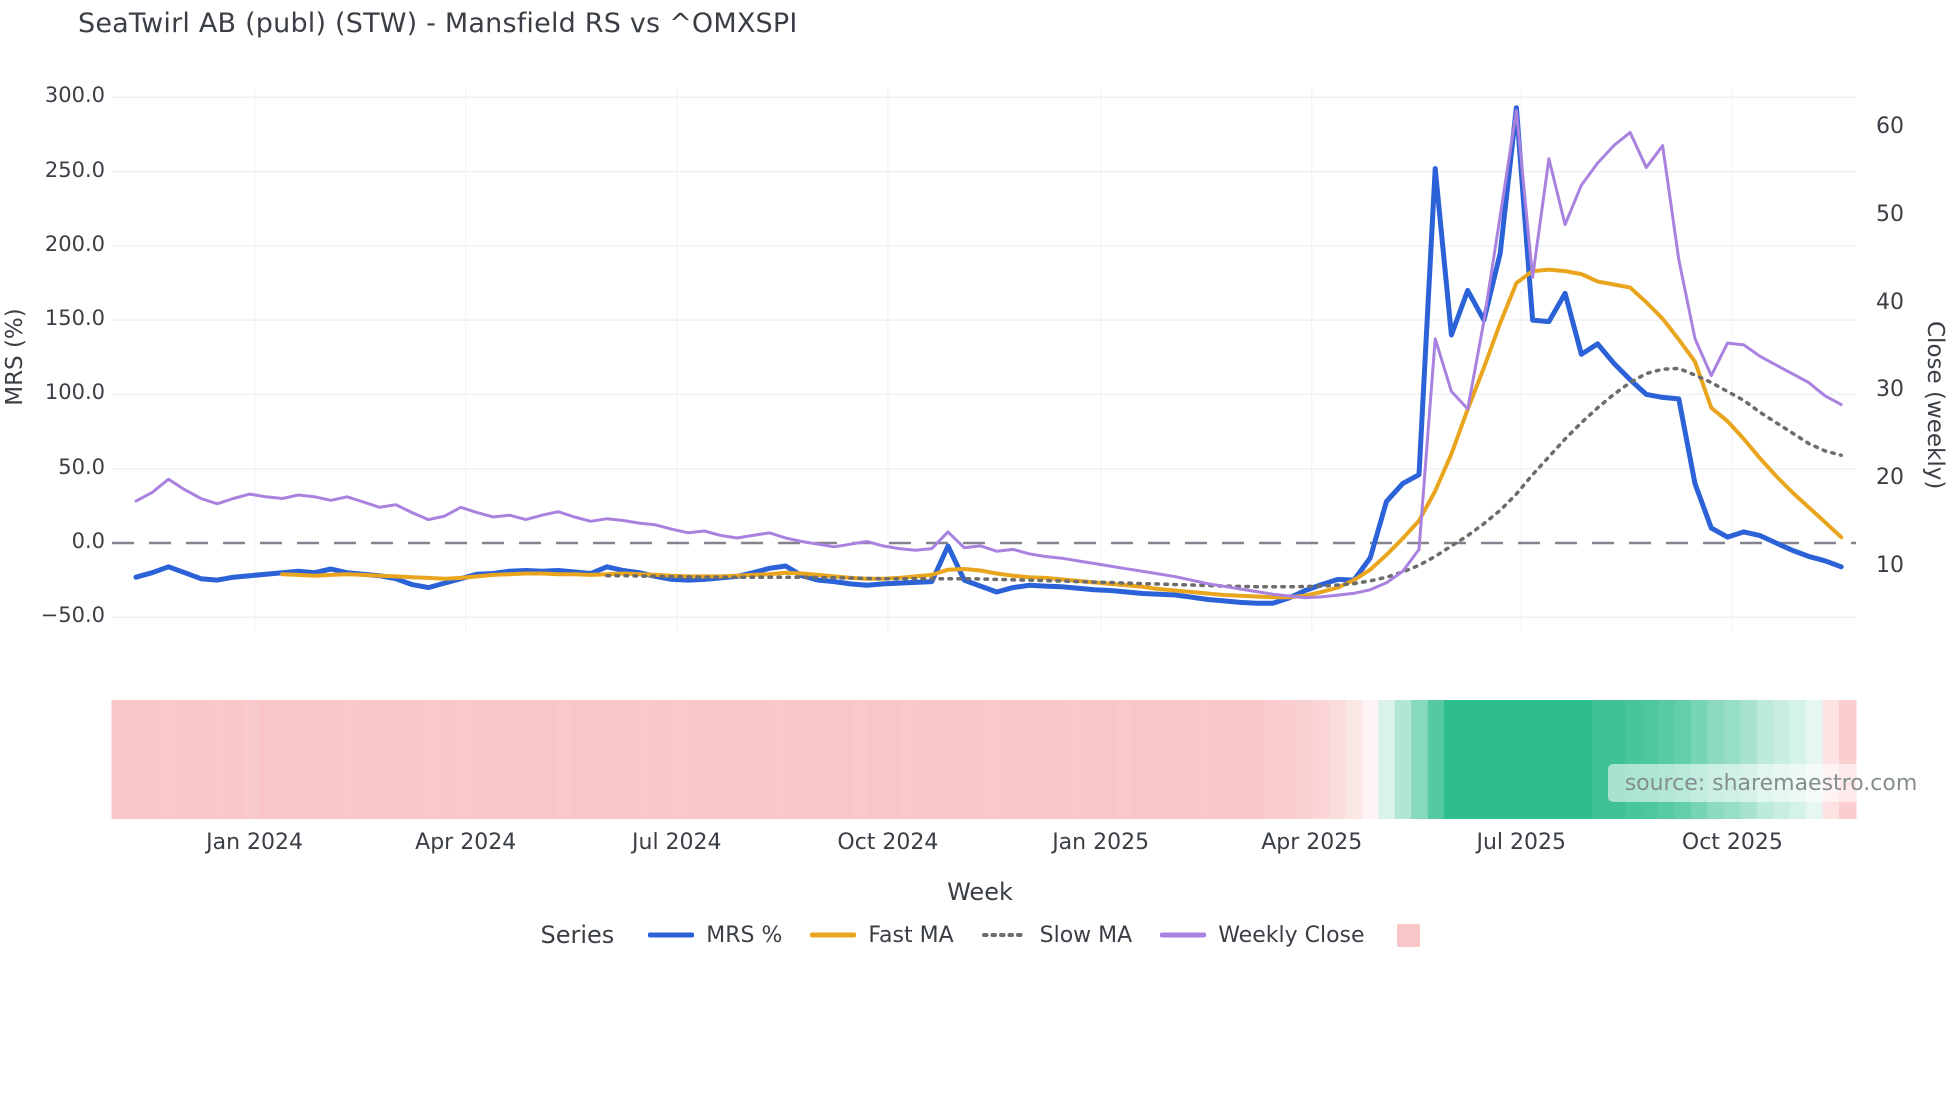  What do you see at coordinates (1771, 783) in the screenshot?
I see `source-watermark: source: sharemaestro.com` at bounding box center [1771, 783].